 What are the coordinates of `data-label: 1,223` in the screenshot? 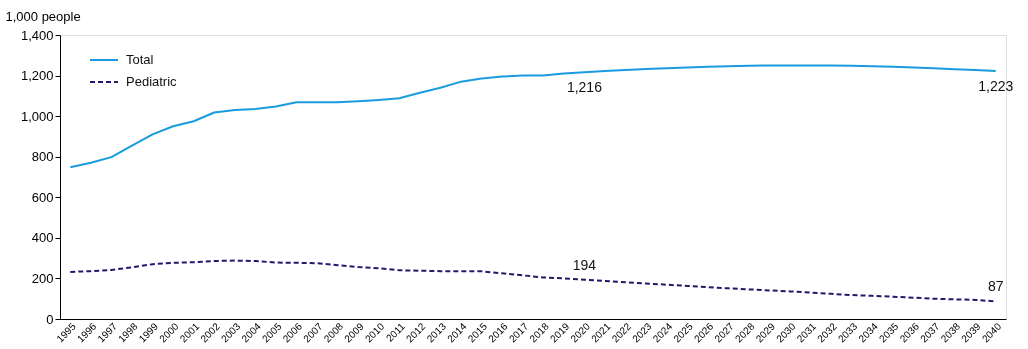 It's located at (996, 85).